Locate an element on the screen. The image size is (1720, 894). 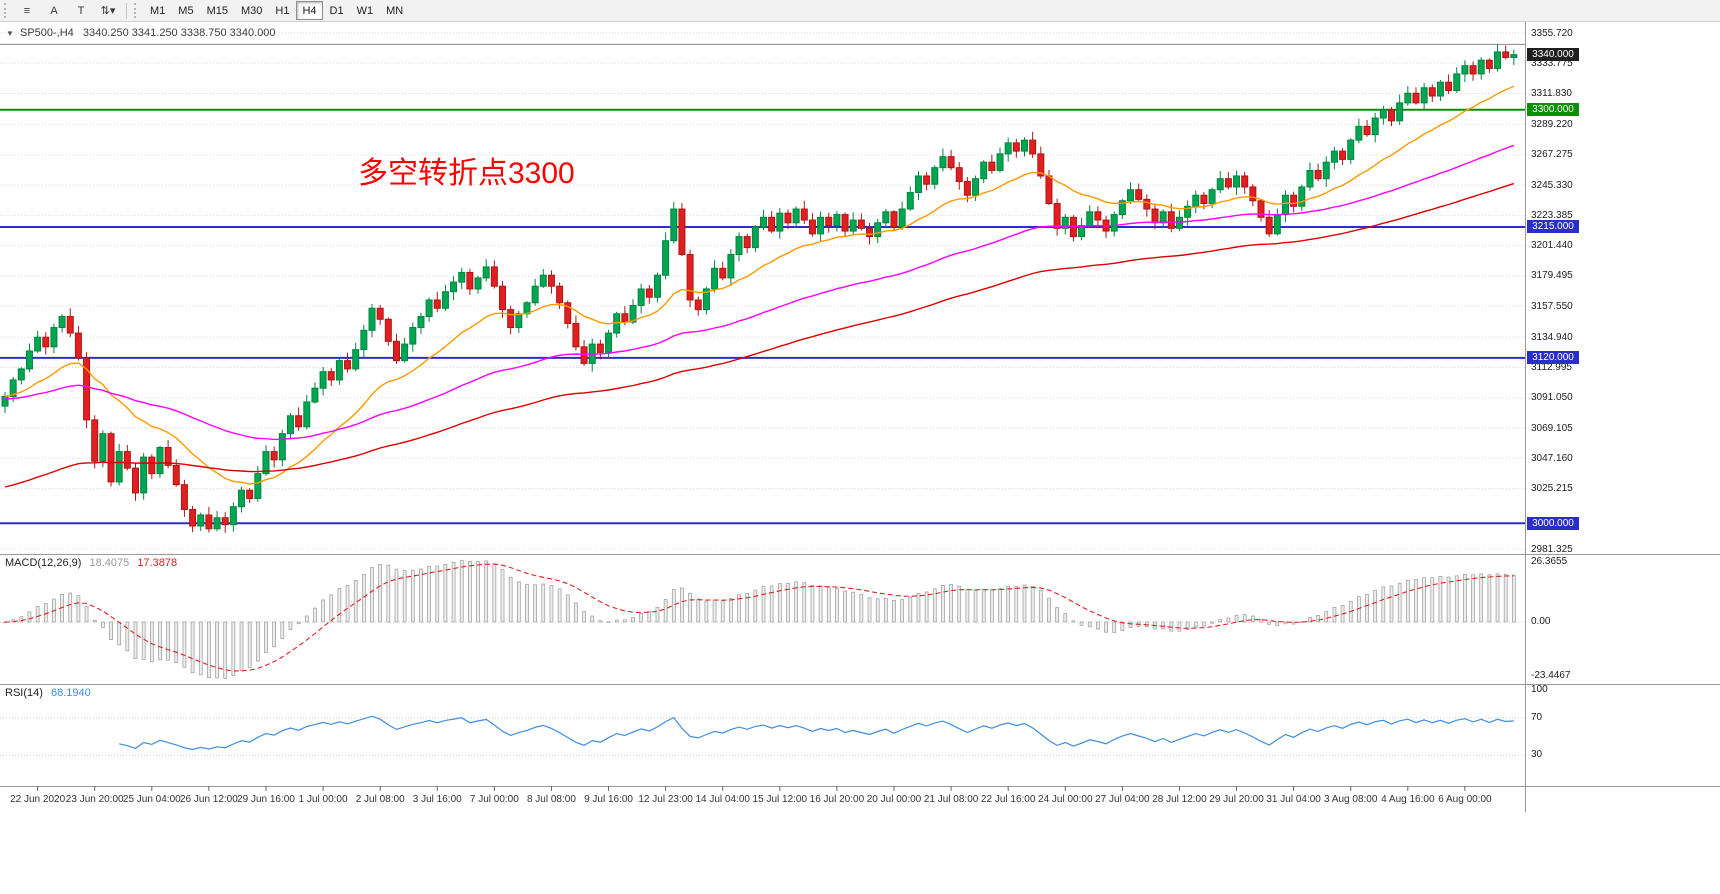
date-label: 21 Jul 08:00 is located at coordinates (951, 799).